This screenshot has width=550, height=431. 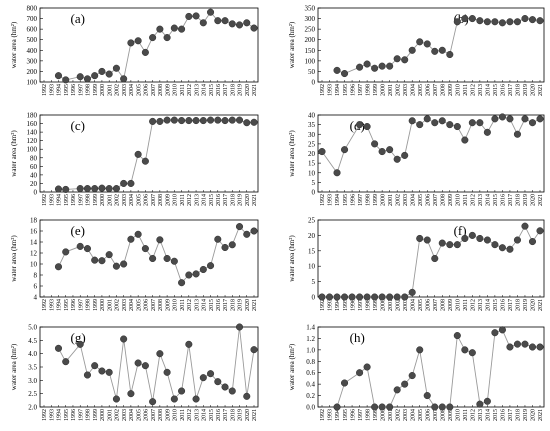 What do you see at coordinates (147, 415) in the screenshot?
I see `x-tick-label: 2006` at bounding box center [147, 415].